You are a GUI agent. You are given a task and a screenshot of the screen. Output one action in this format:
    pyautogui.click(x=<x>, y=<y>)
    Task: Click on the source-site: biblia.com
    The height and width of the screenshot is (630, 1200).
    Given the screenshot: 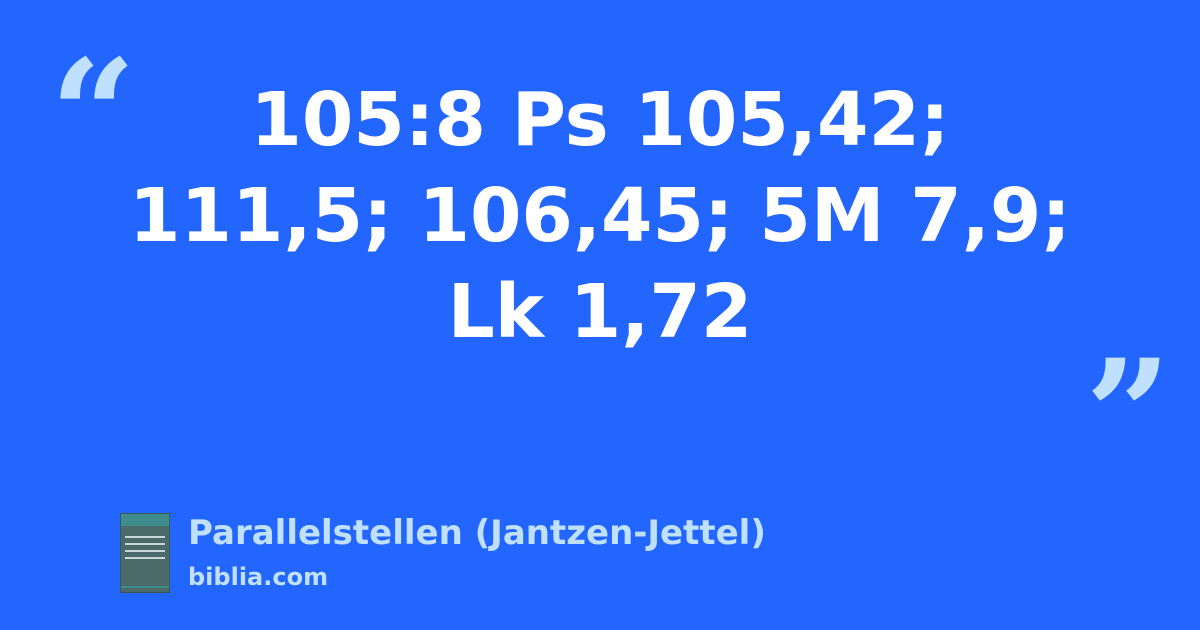 What is the action you would take?
    pyautogui.click(x=258, y=577)
    